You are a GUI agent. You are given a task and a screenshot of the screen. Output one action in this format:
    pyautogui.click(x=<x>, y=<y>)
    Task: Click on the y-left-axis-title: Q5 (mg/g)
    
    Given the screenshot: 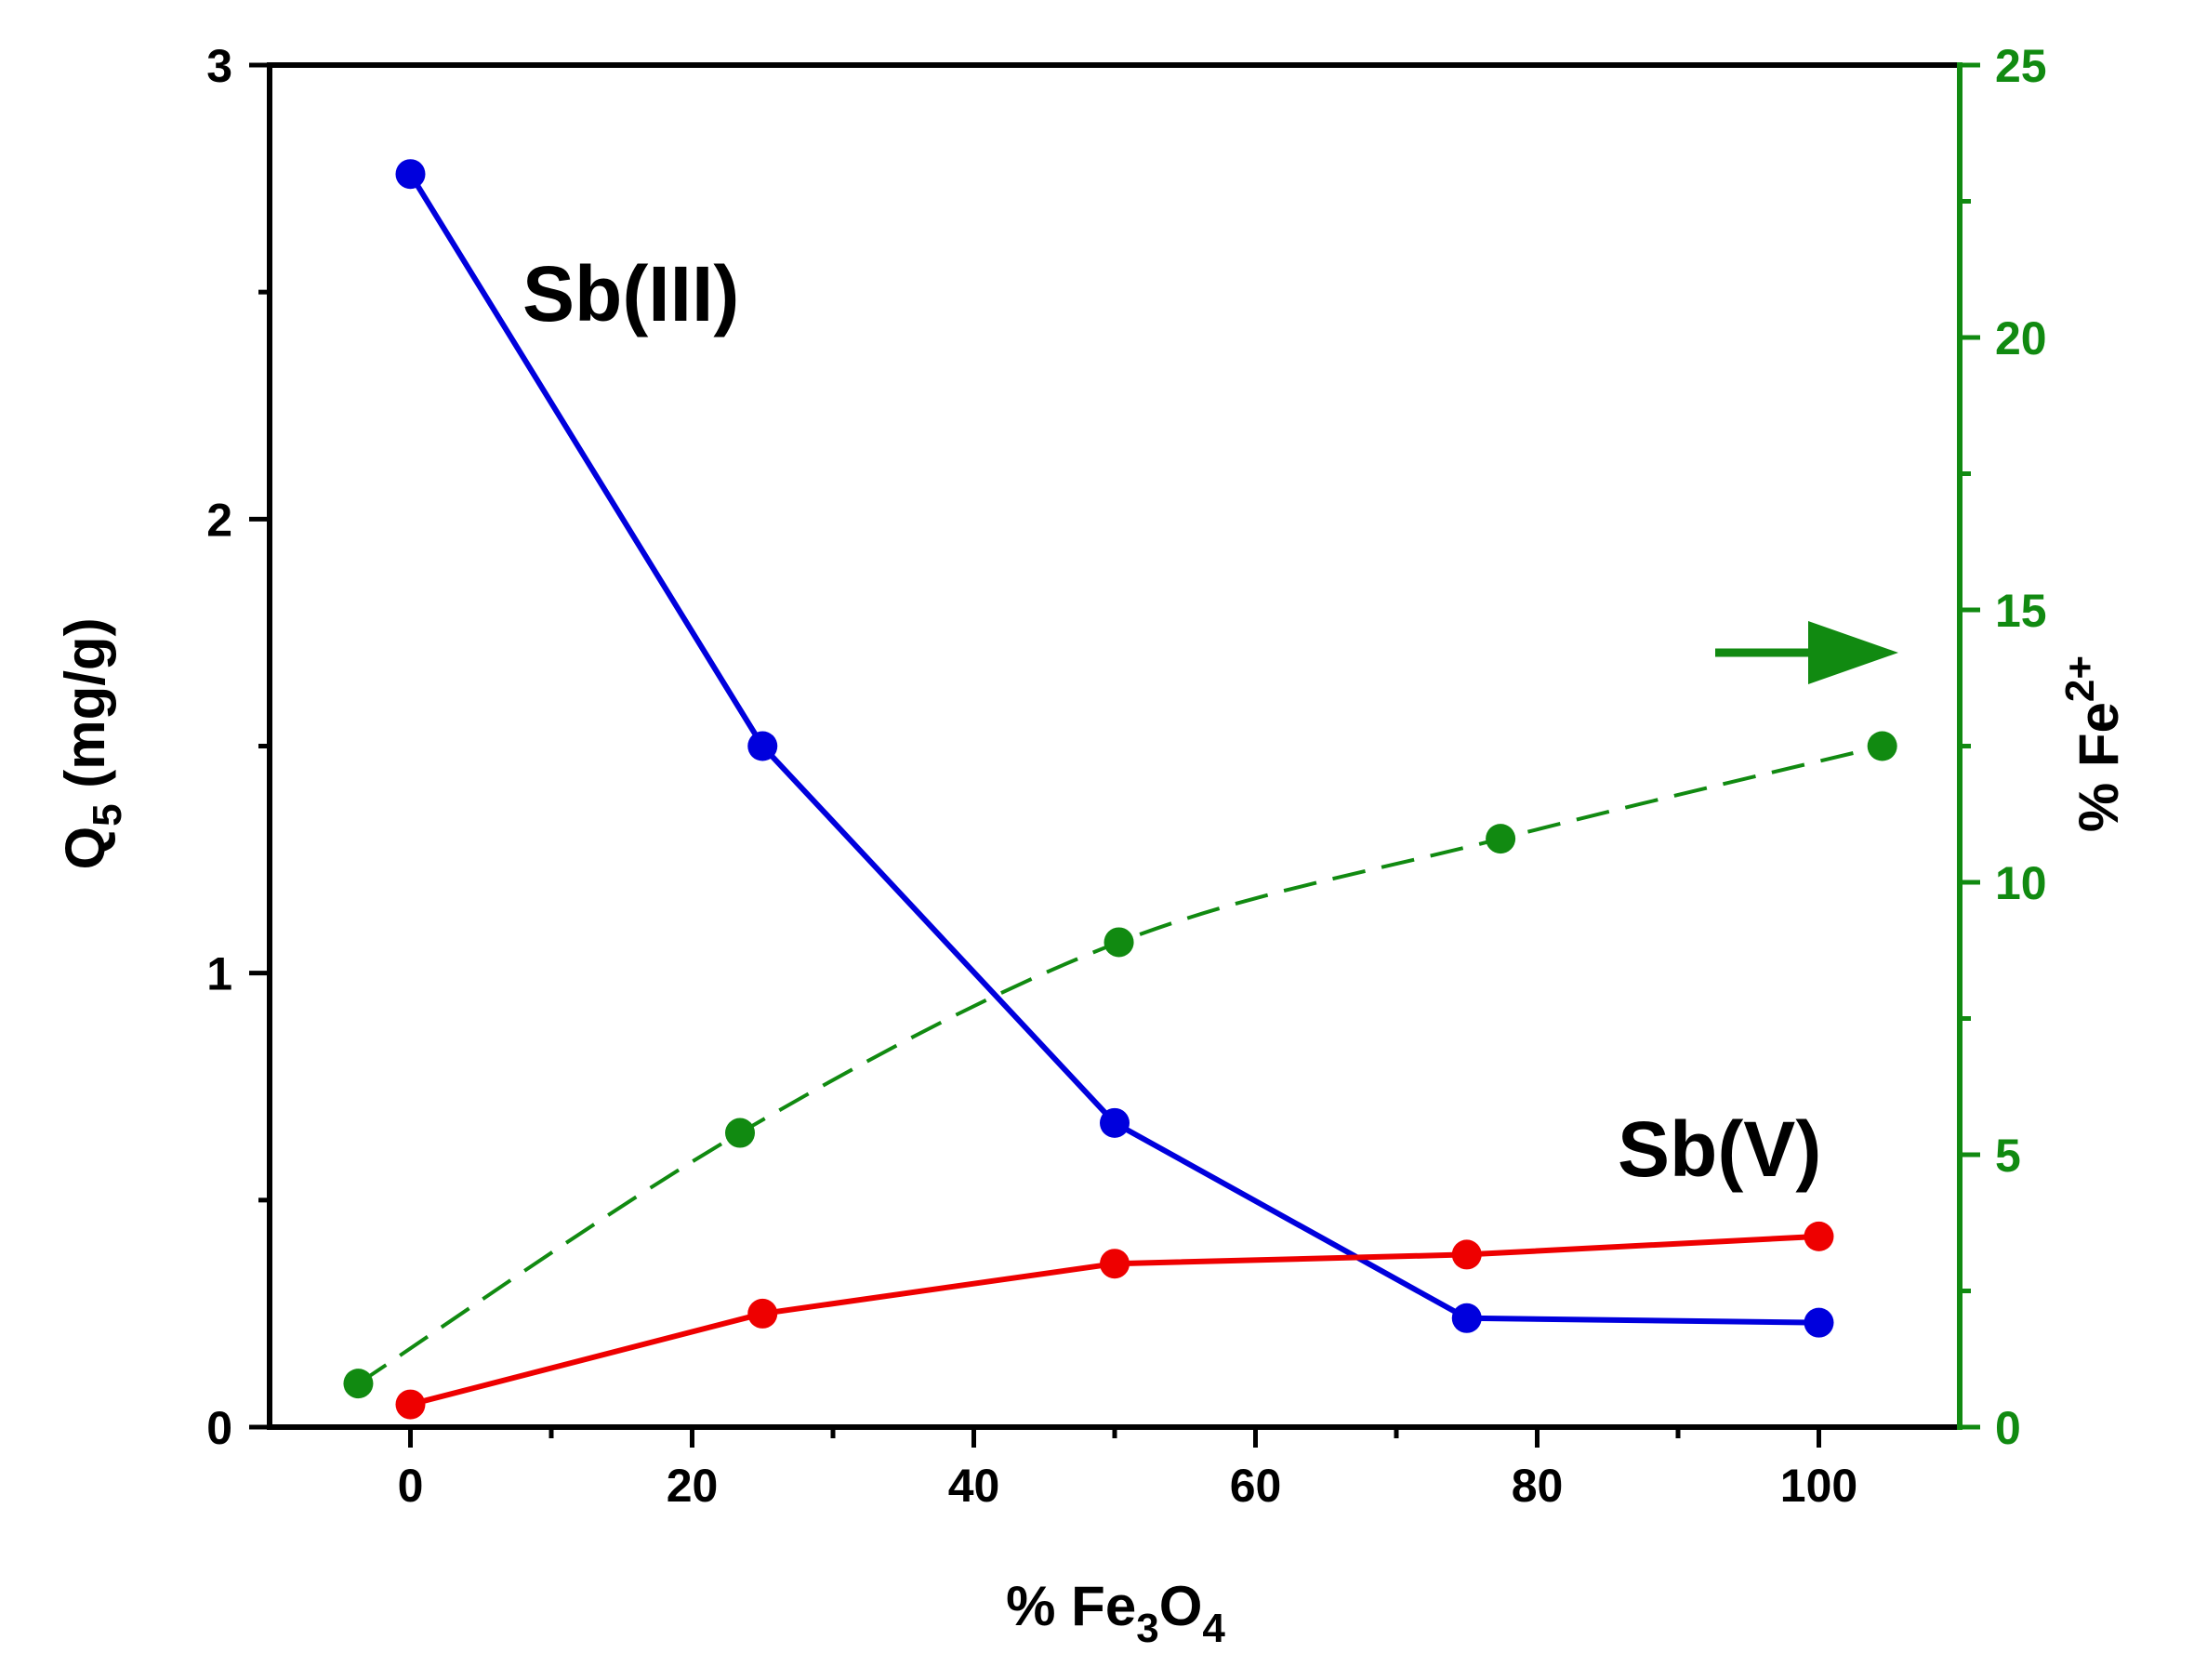 What is the action you would take?
    pyautogui.click(x=92, y=743)
    